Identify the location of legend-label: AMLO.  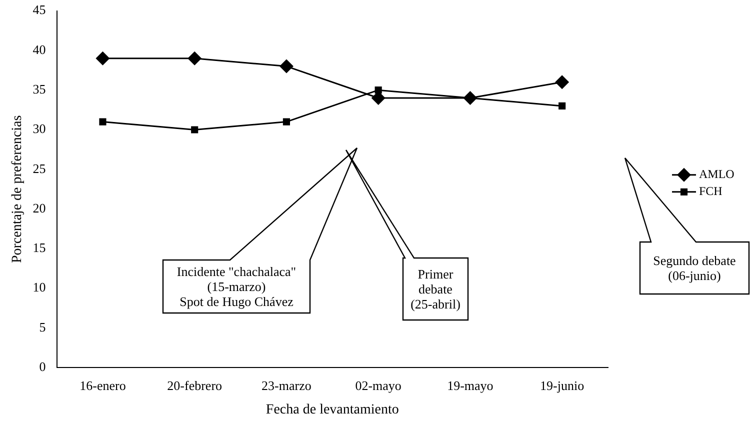
(717, 174).